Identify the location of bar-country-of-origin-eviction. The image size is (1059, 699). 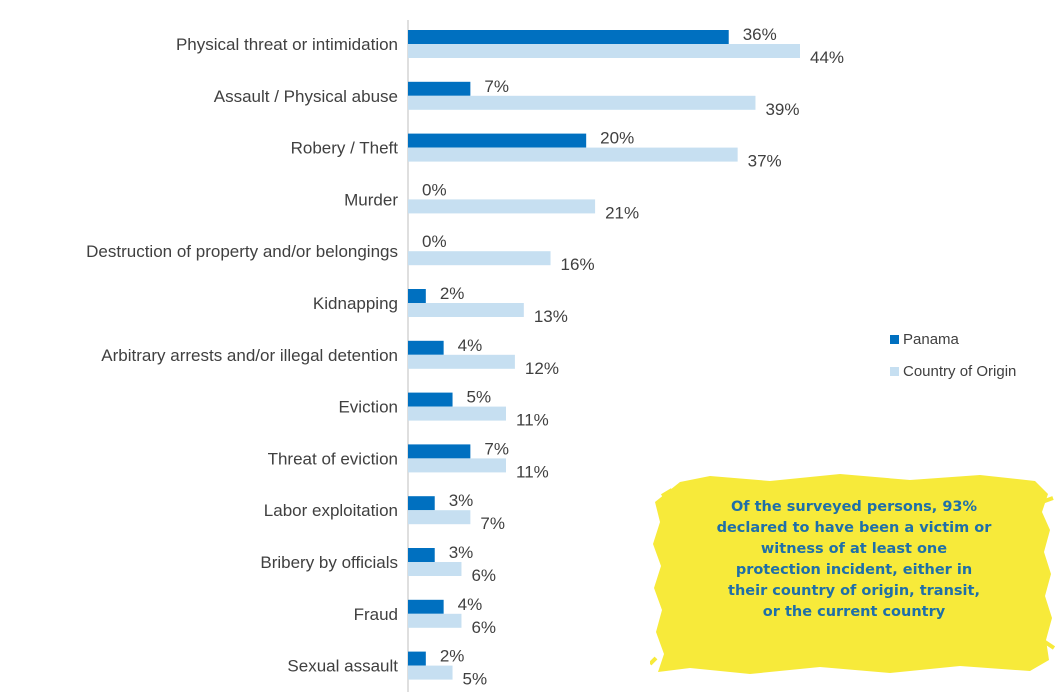
(457, 413).